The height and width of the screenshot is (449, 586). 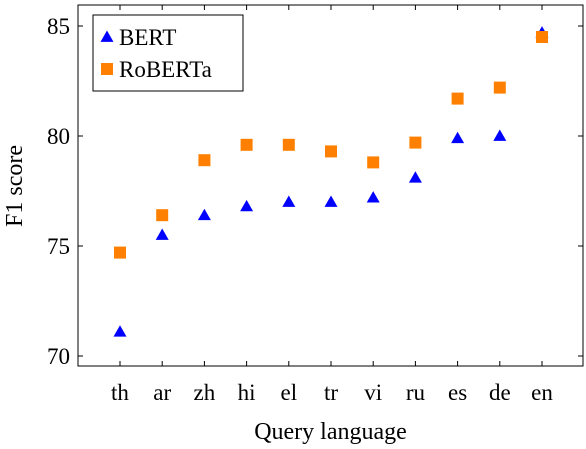 I want to click on legend-box, so click(x=168, y=53).